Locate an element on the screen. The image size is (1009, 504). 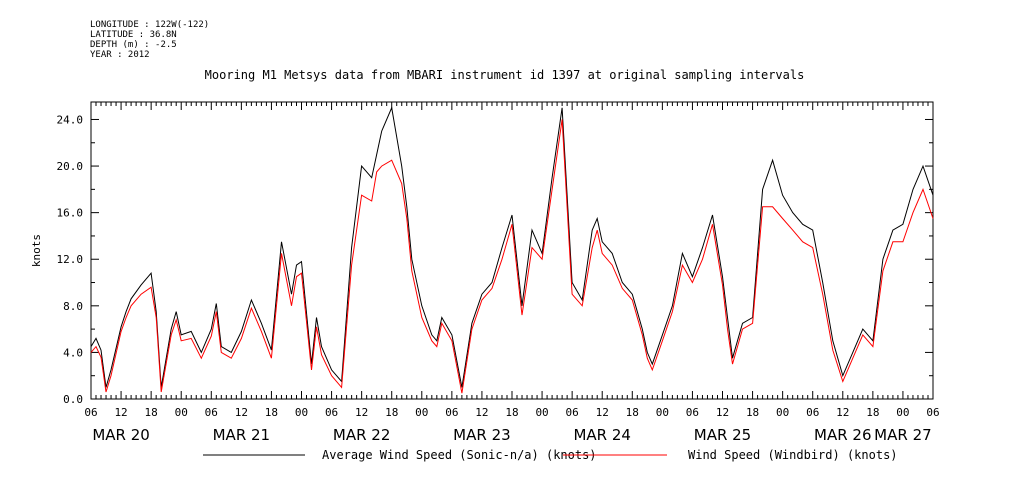
y-tick-label: 8.0 is located at coordinates (73, 306).